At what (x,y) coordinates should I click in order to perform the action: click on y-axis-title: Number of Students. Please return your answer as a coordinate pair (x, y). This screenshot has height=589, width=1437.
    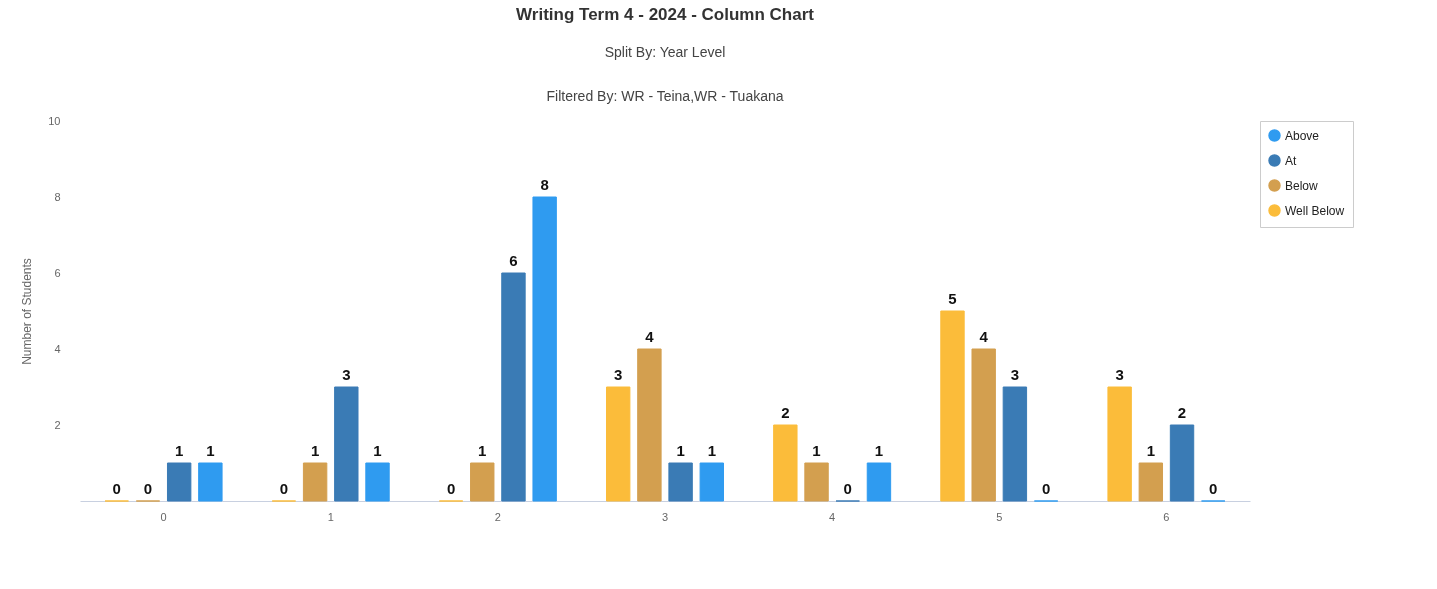
    Looking at the image, I should click on (27, 311).